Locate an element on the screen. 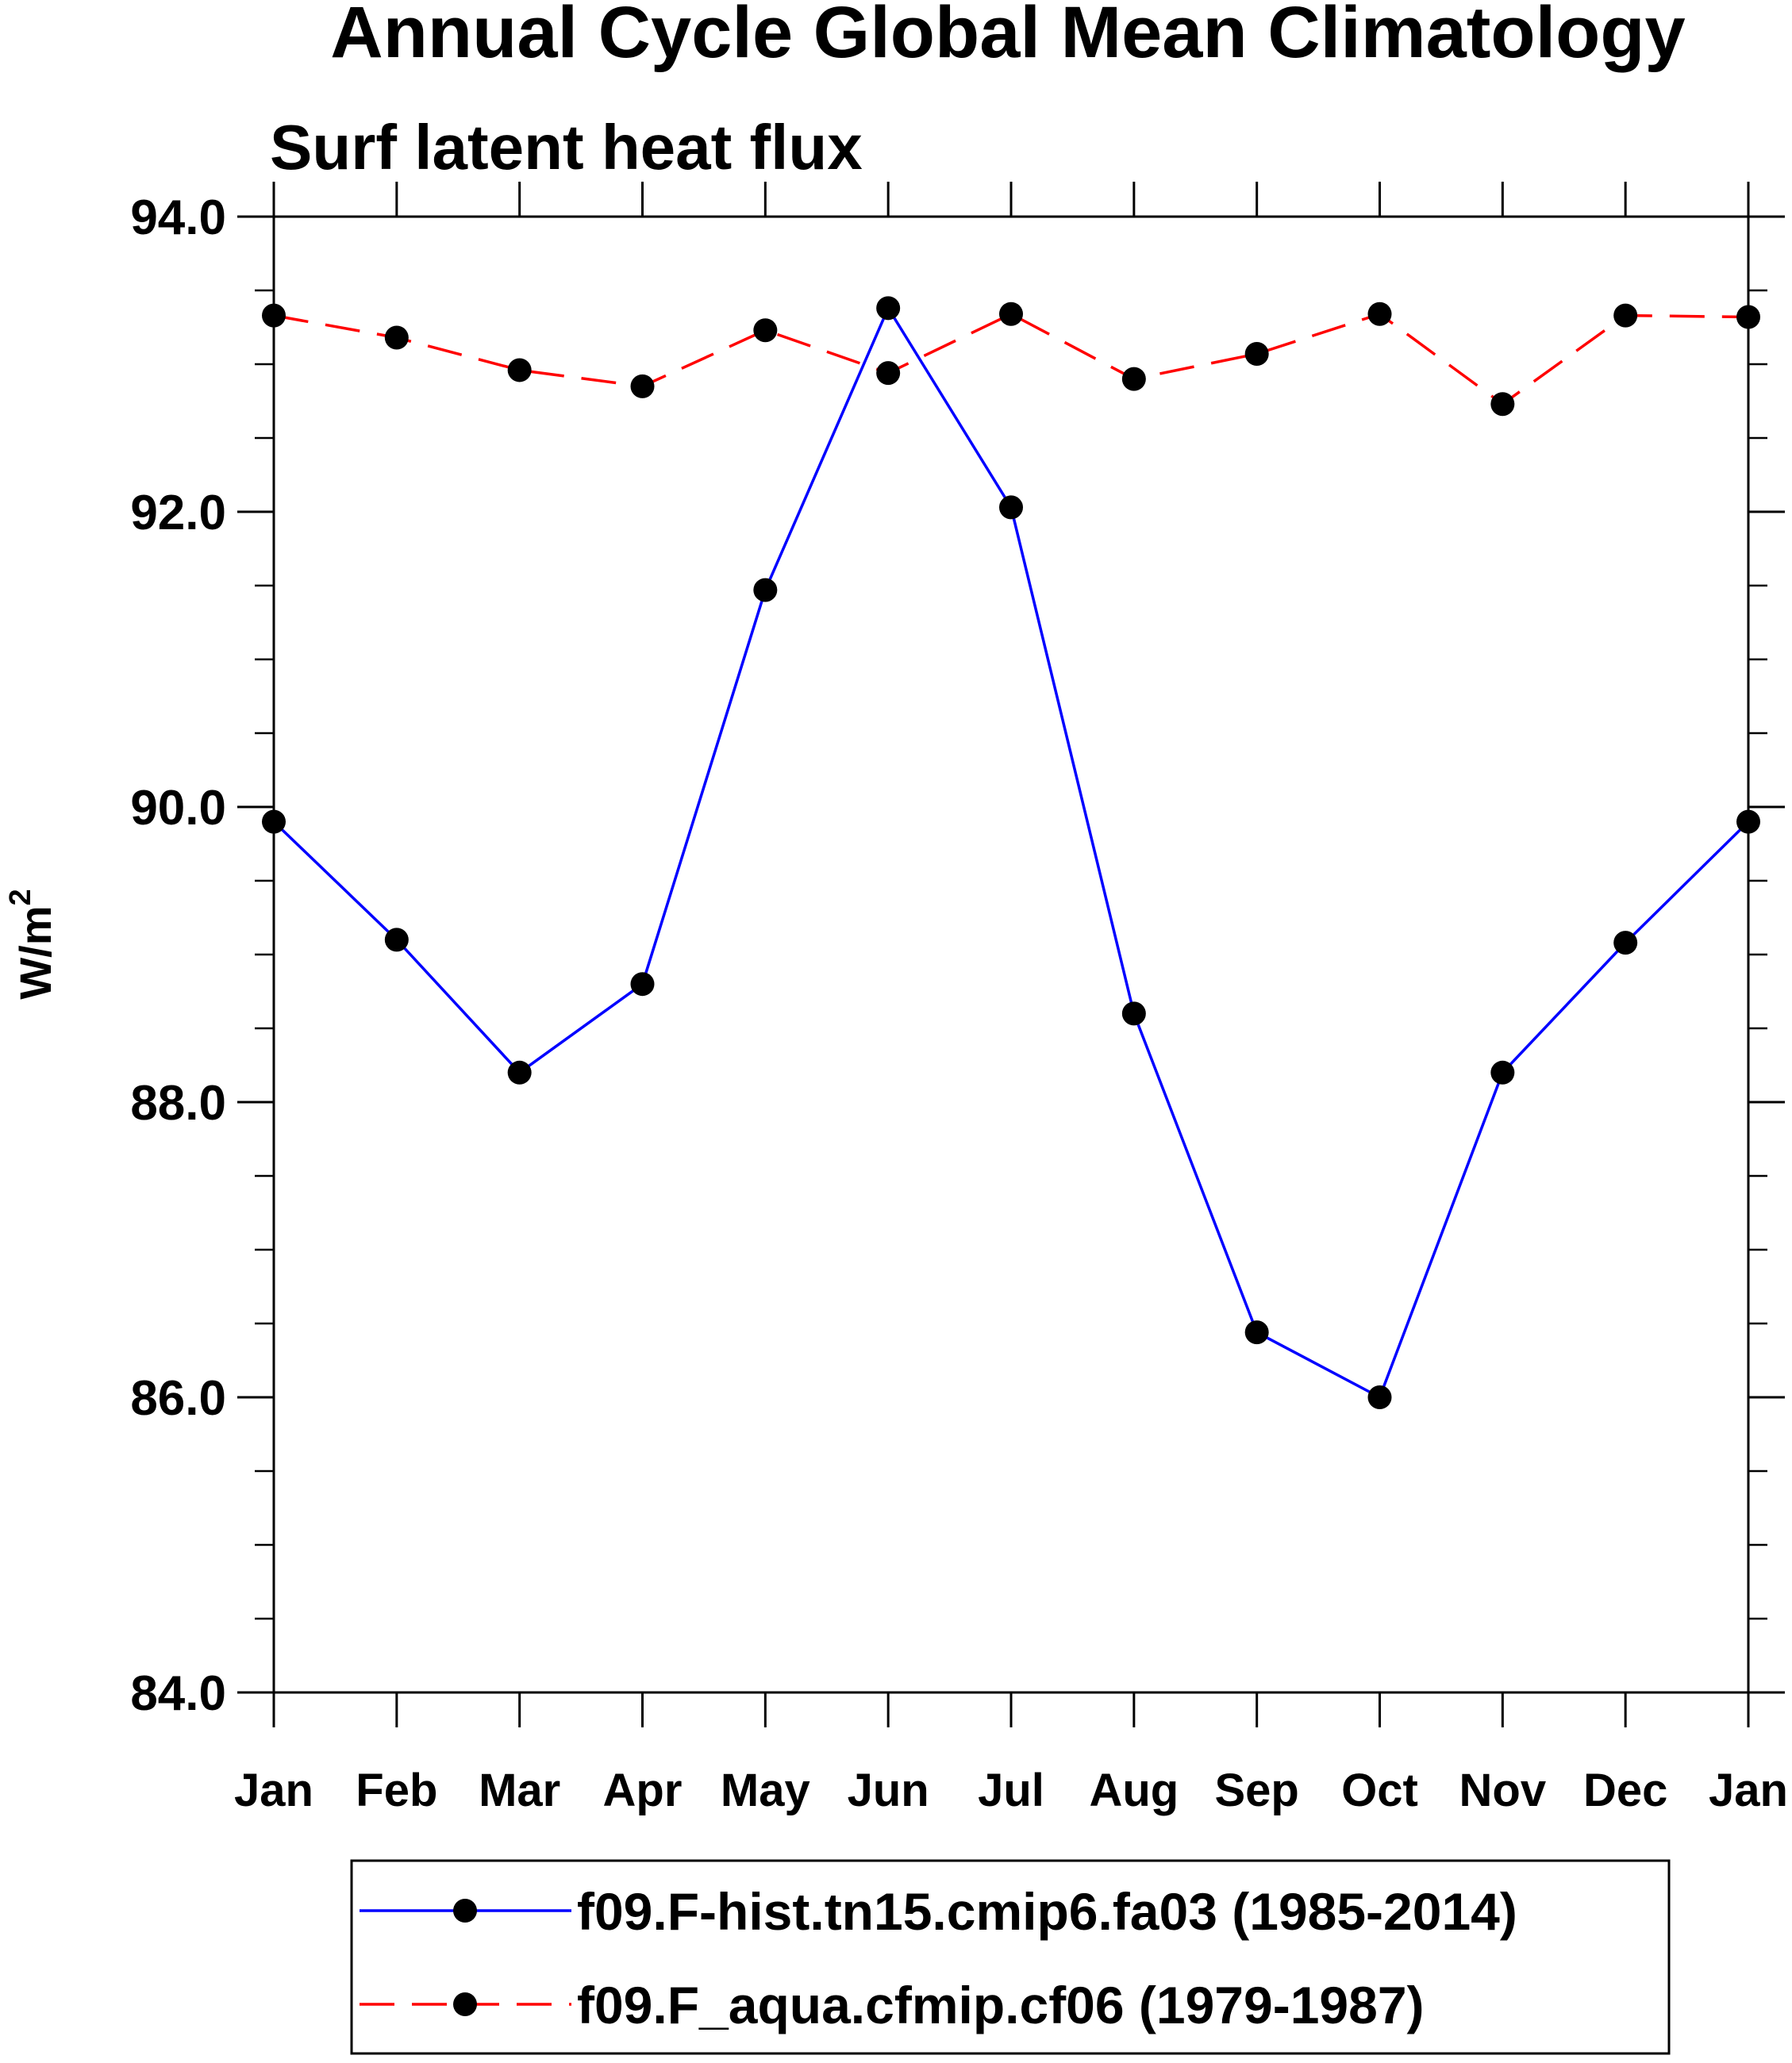  x-tick-label: Jun is located at coordinates (888, 1791).